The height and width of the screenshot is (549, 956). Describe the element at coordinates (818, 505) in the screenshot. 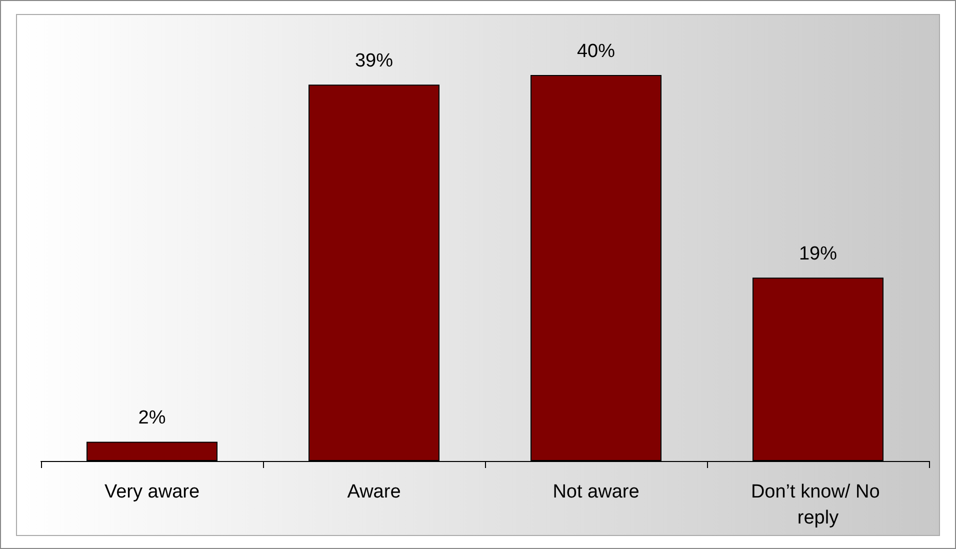

I see `x-tick-label: Don’t know/ No reply` at that location.